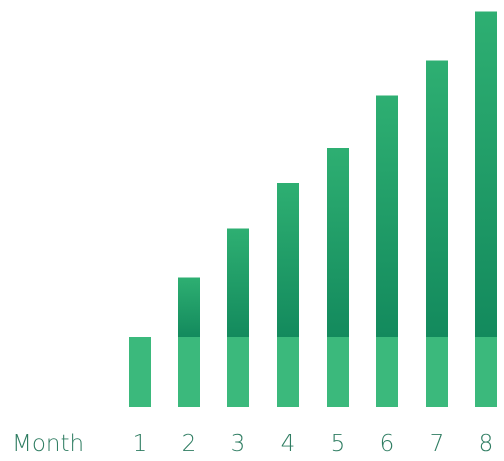  What do you see at coordinates (140, 444) in the screenshot?
I see `tick-label-1: 1` at bounding box center [140, 444].